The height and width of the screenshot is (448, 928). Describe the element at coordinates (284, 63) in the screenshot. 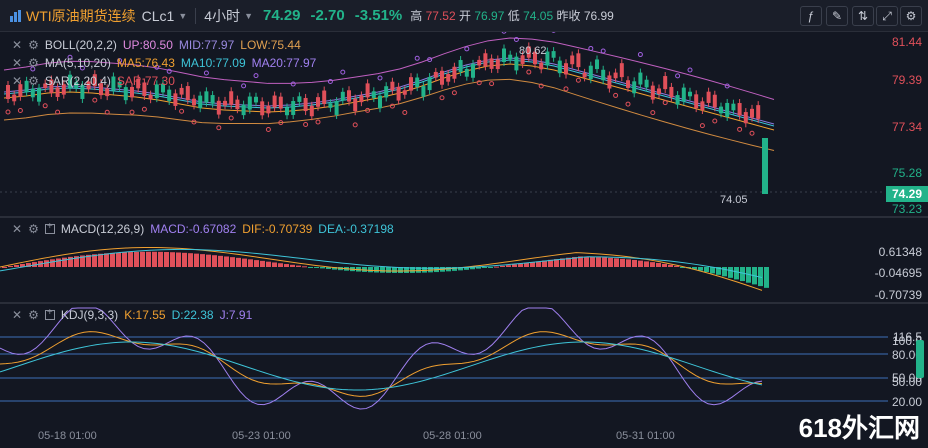

I see `ma20-value: MA20:77.97` at that location.